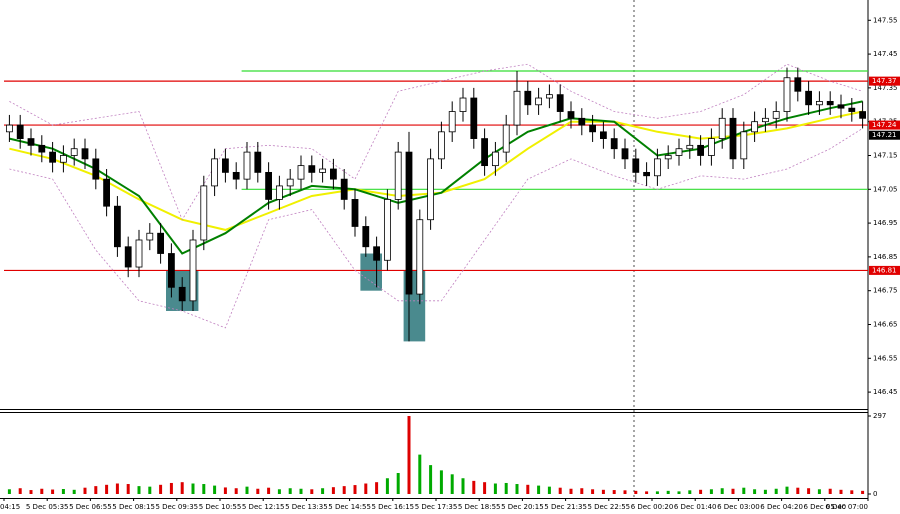  Describe the element at coordinates (885, 324) in the screenshot. I see `y-tick-label: 146.65` at that location.